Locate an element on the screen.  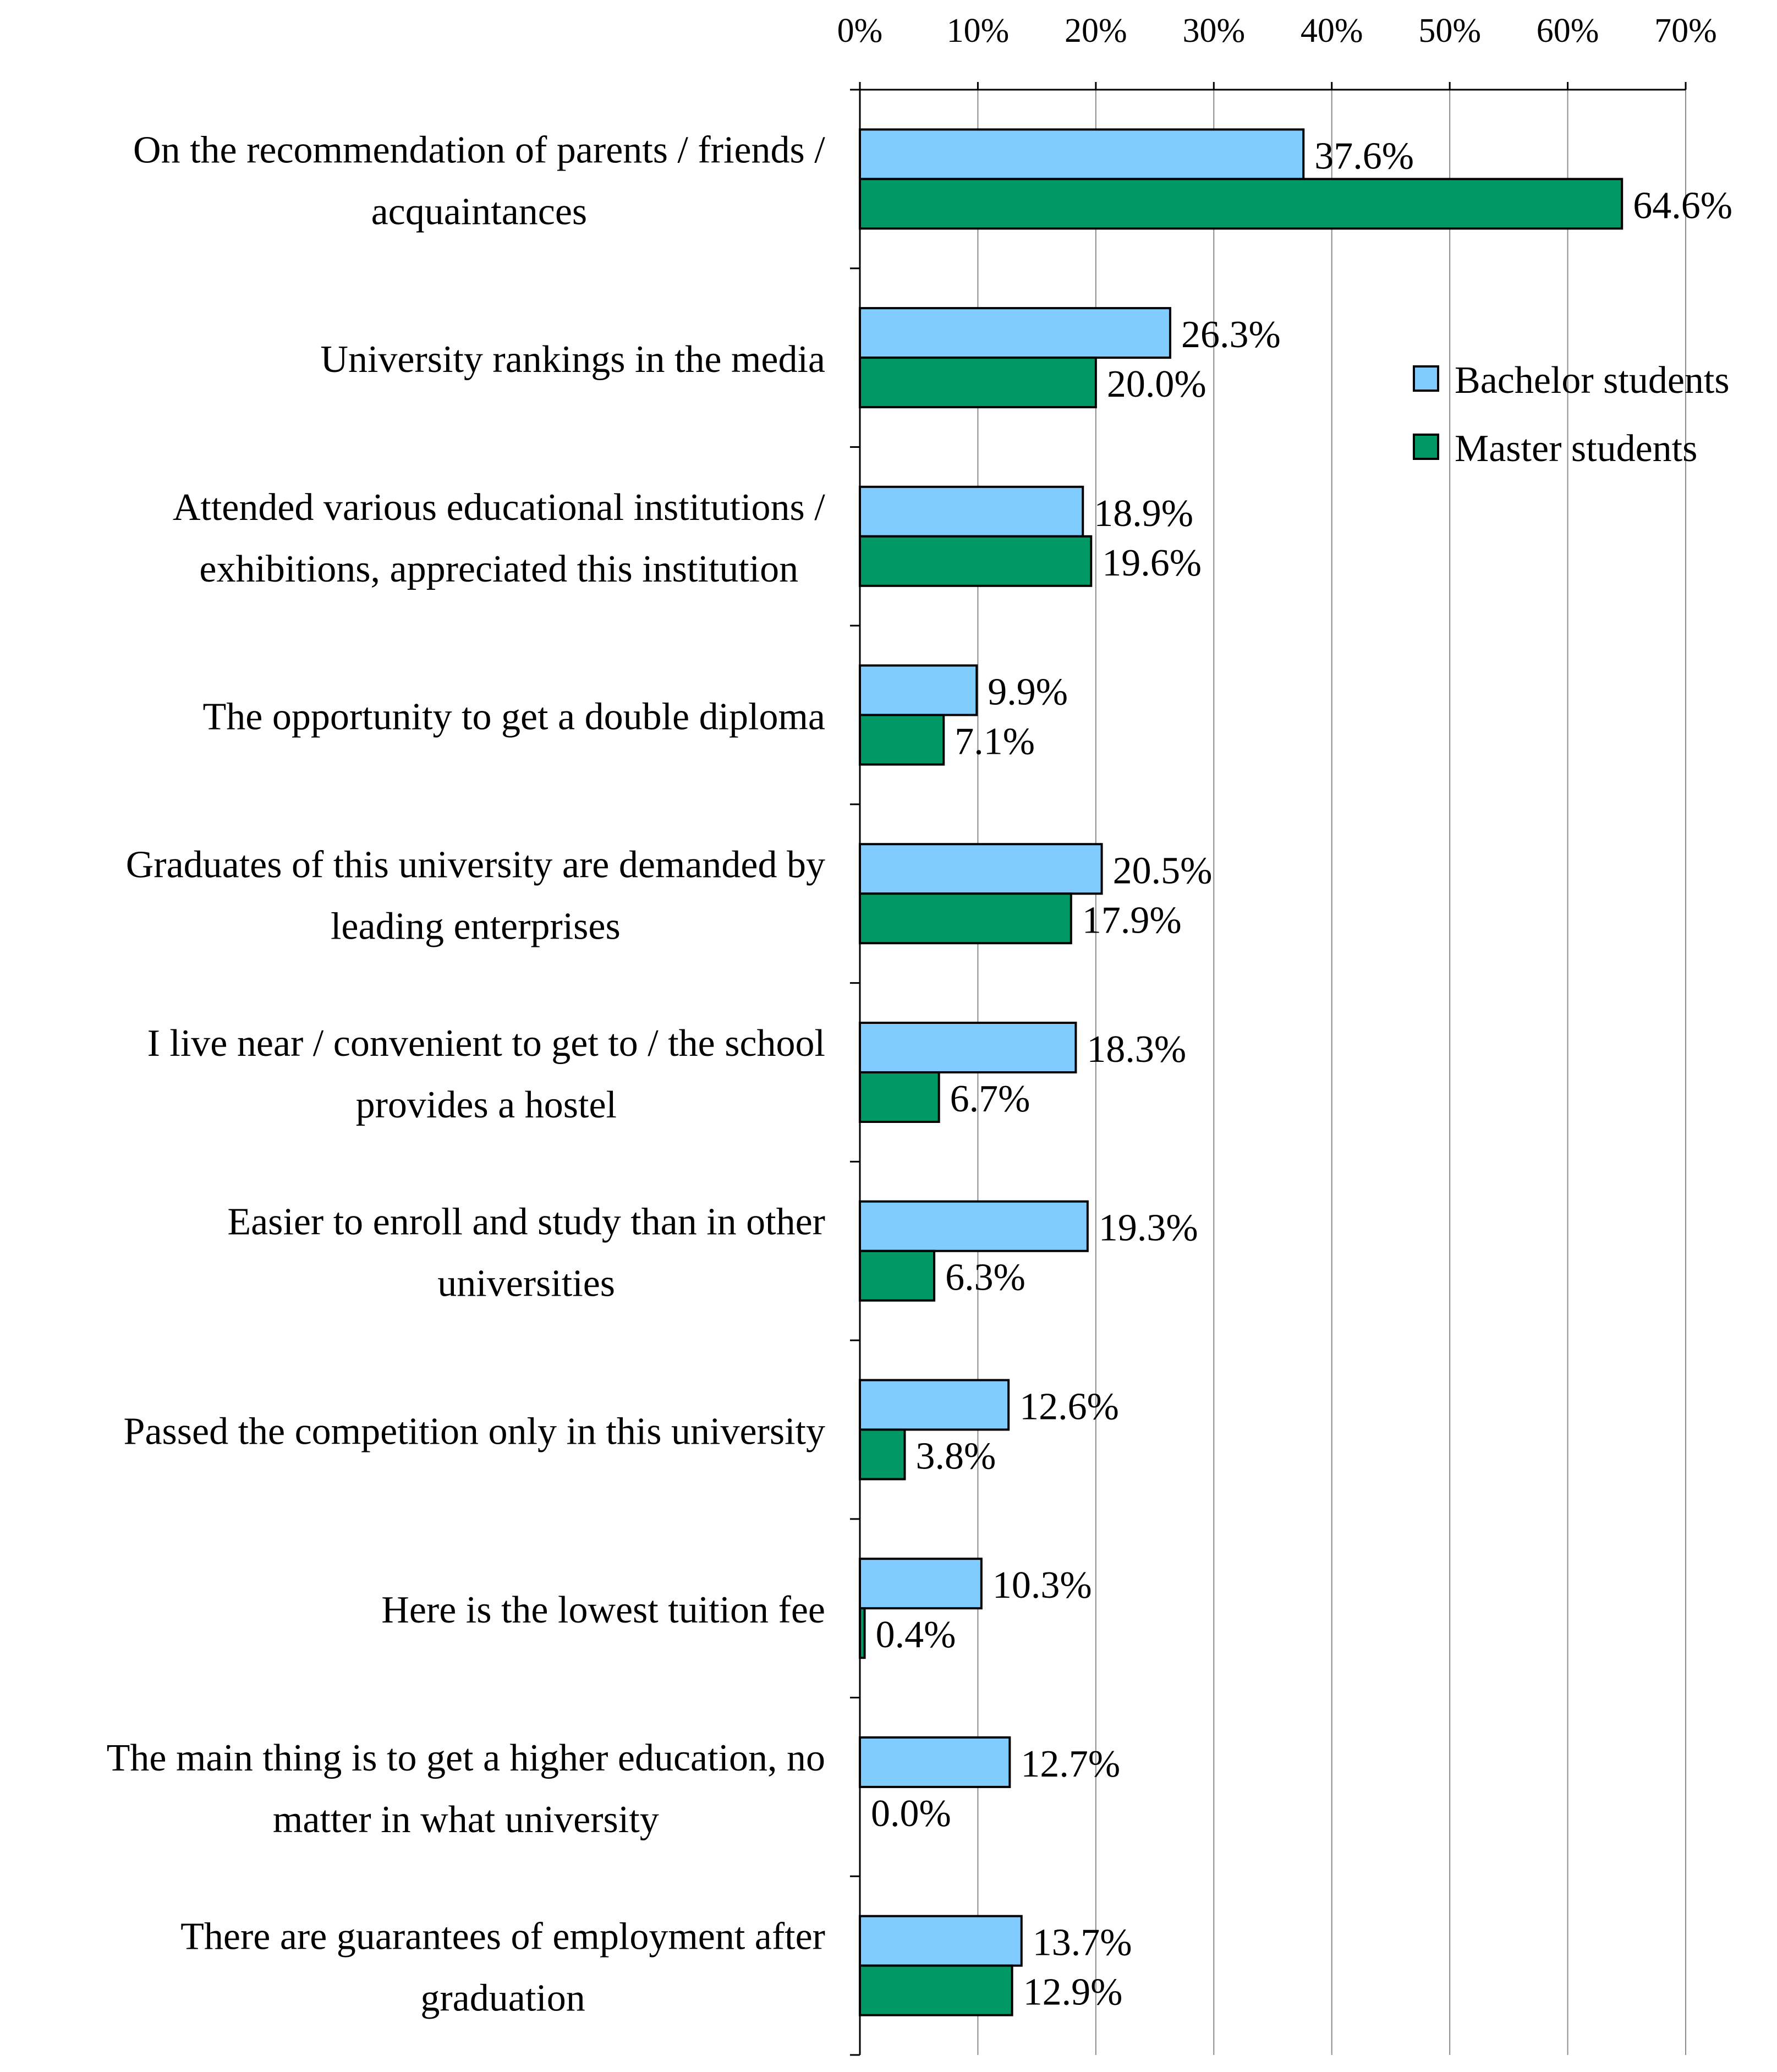
data-label-master: 64.6% is located at coordinates (1682, 205).